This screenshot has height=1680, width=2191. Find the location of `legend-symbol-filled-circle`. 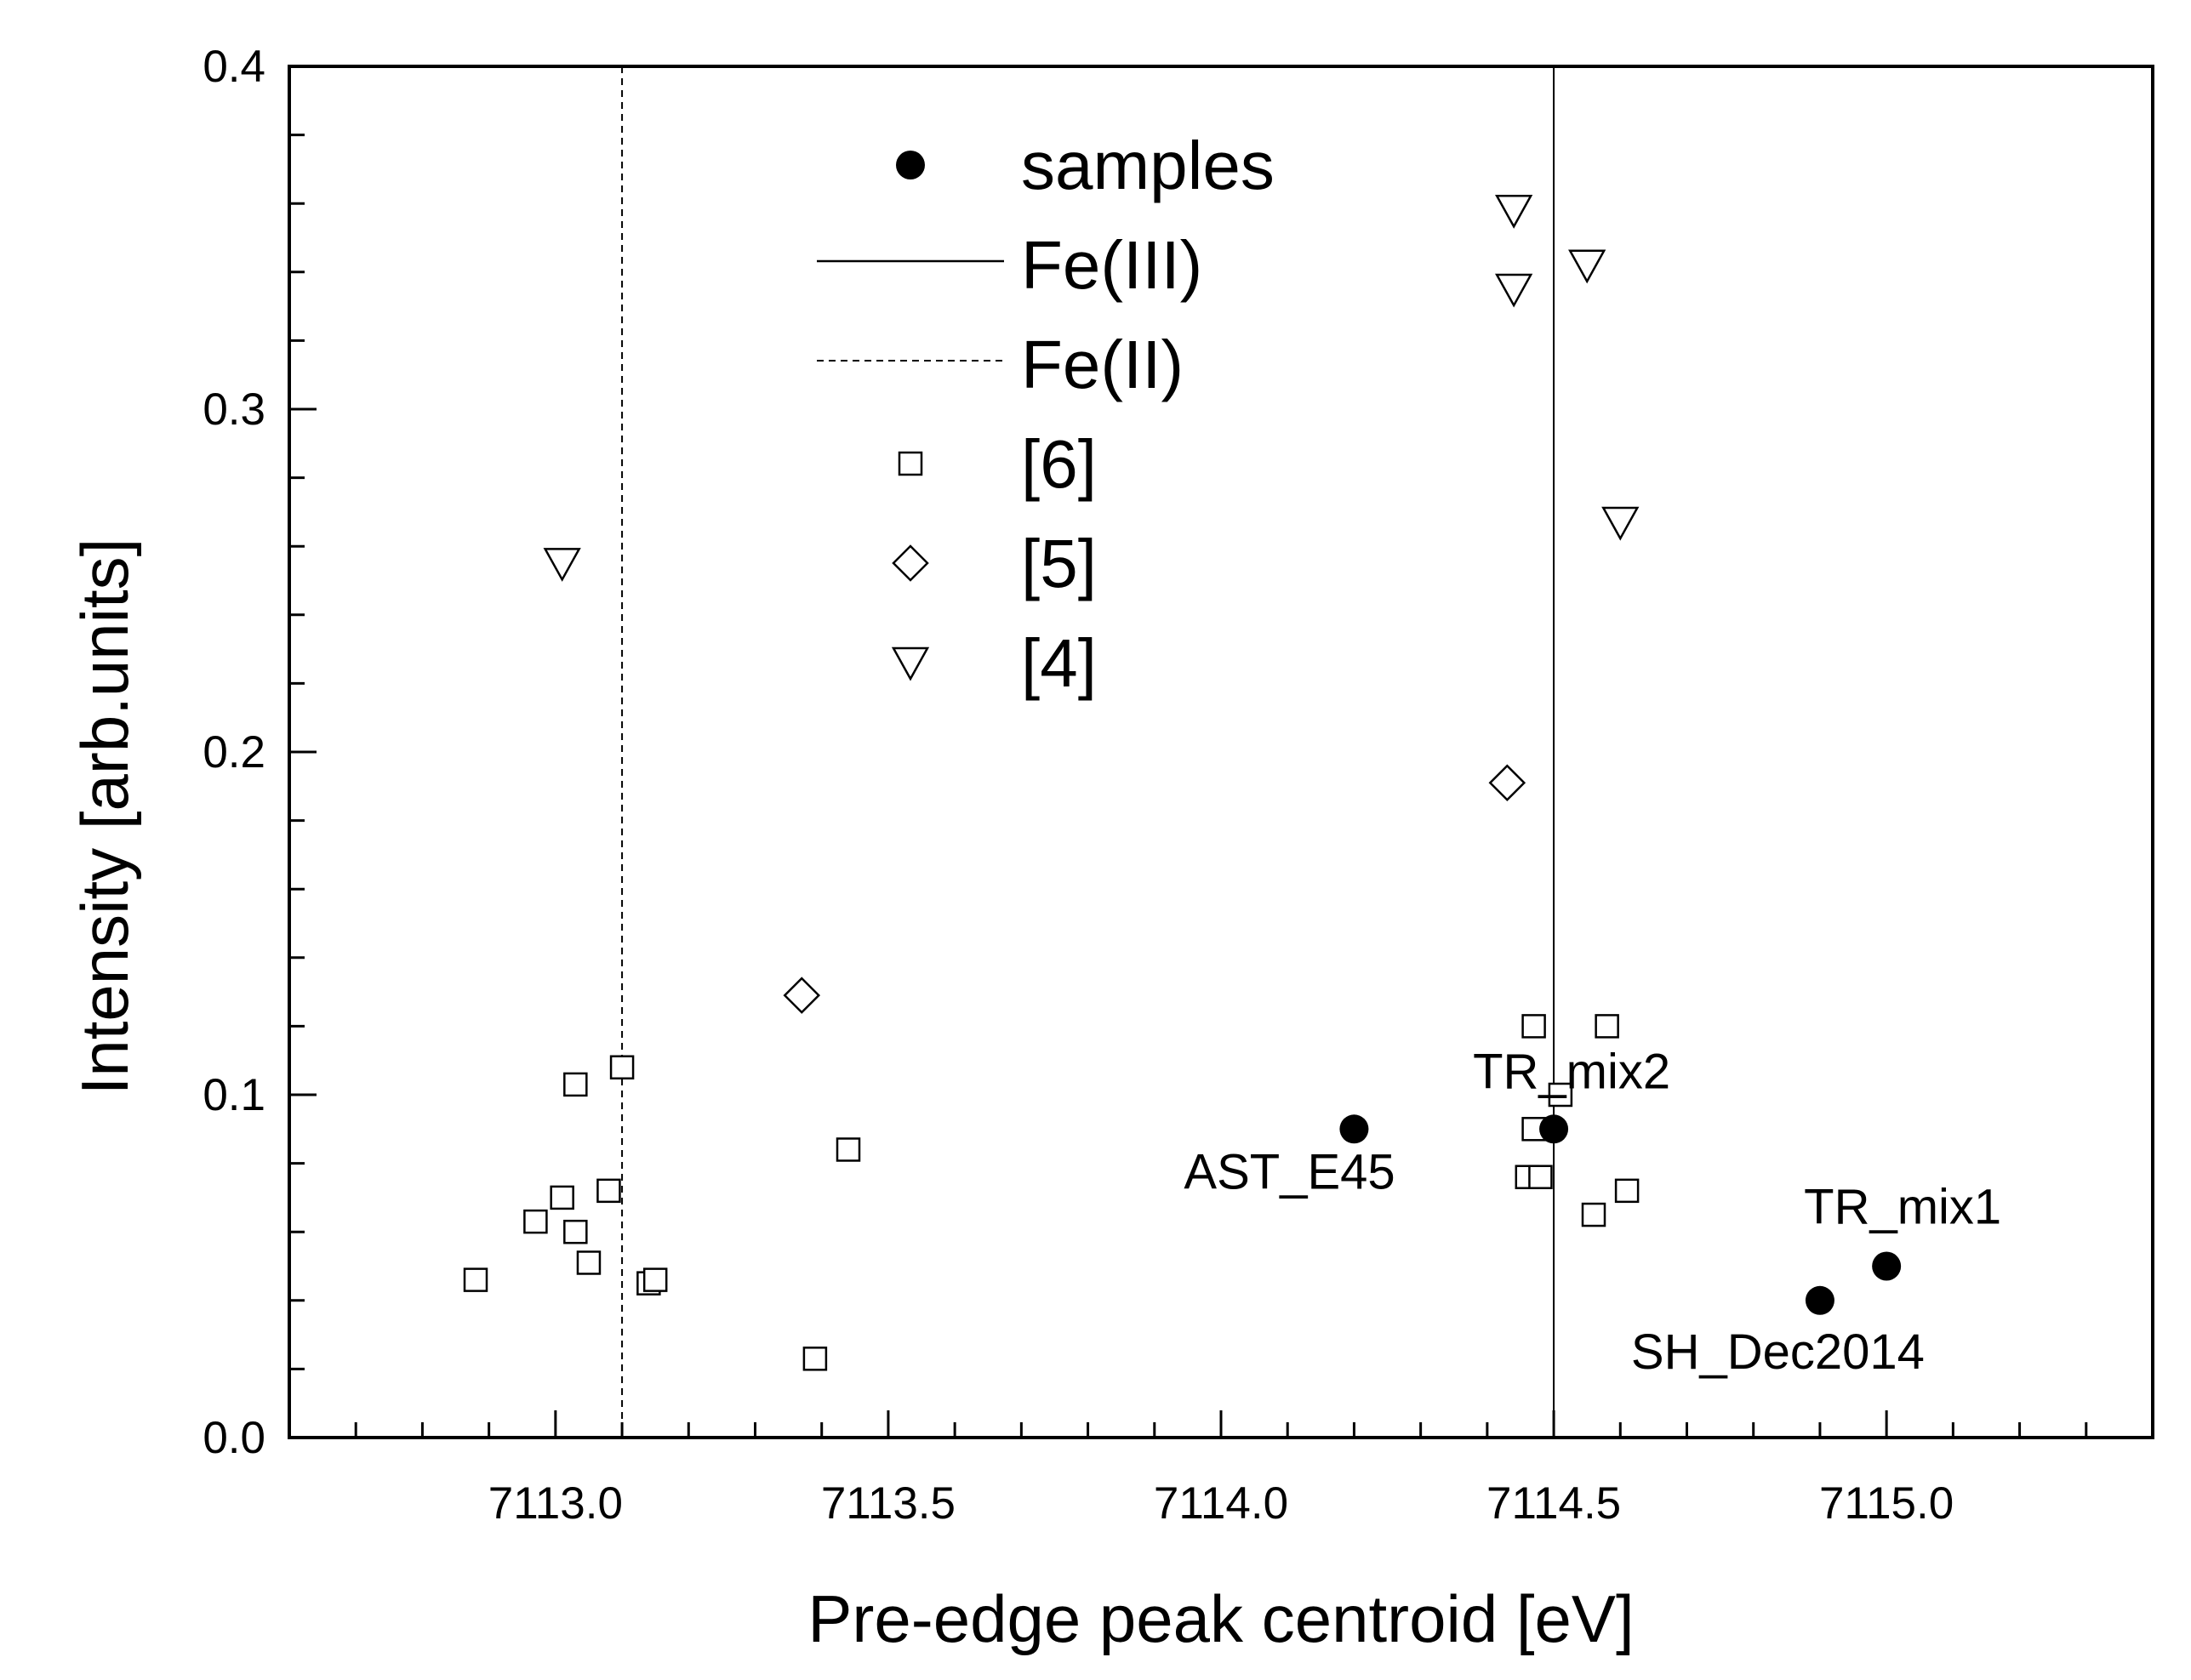

legend-symbol-filled-circle is located at coordinates (910, 165).